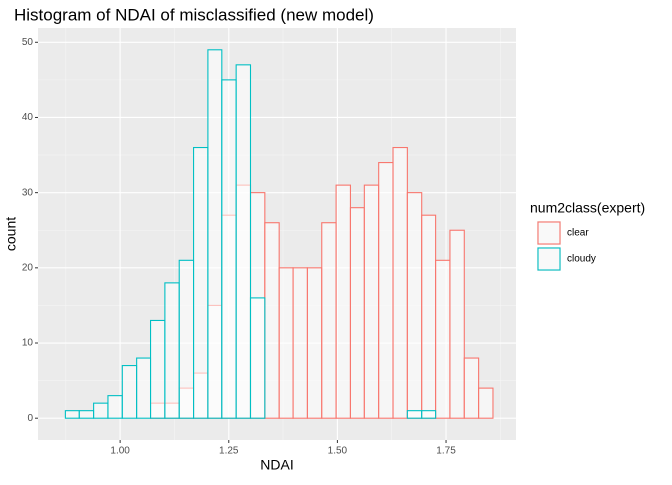 This screenshot has height=485, width=672. What do you see at coordinates (11, 234) in the screenshot?
I see `y-axis-label: count` at bounding box center [11, 234].